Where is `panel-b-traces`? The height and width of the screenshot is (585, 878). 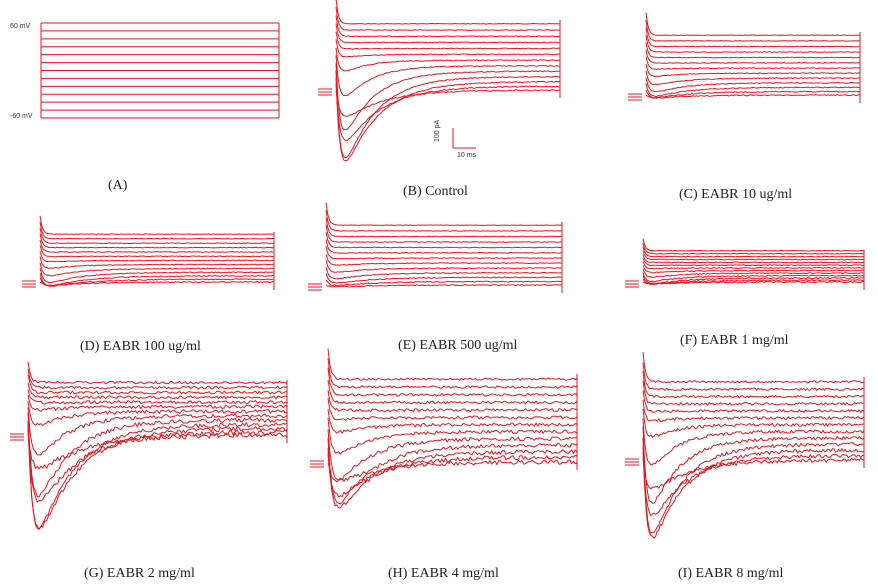
panel-b-traces is located at coordinates (439, 81).